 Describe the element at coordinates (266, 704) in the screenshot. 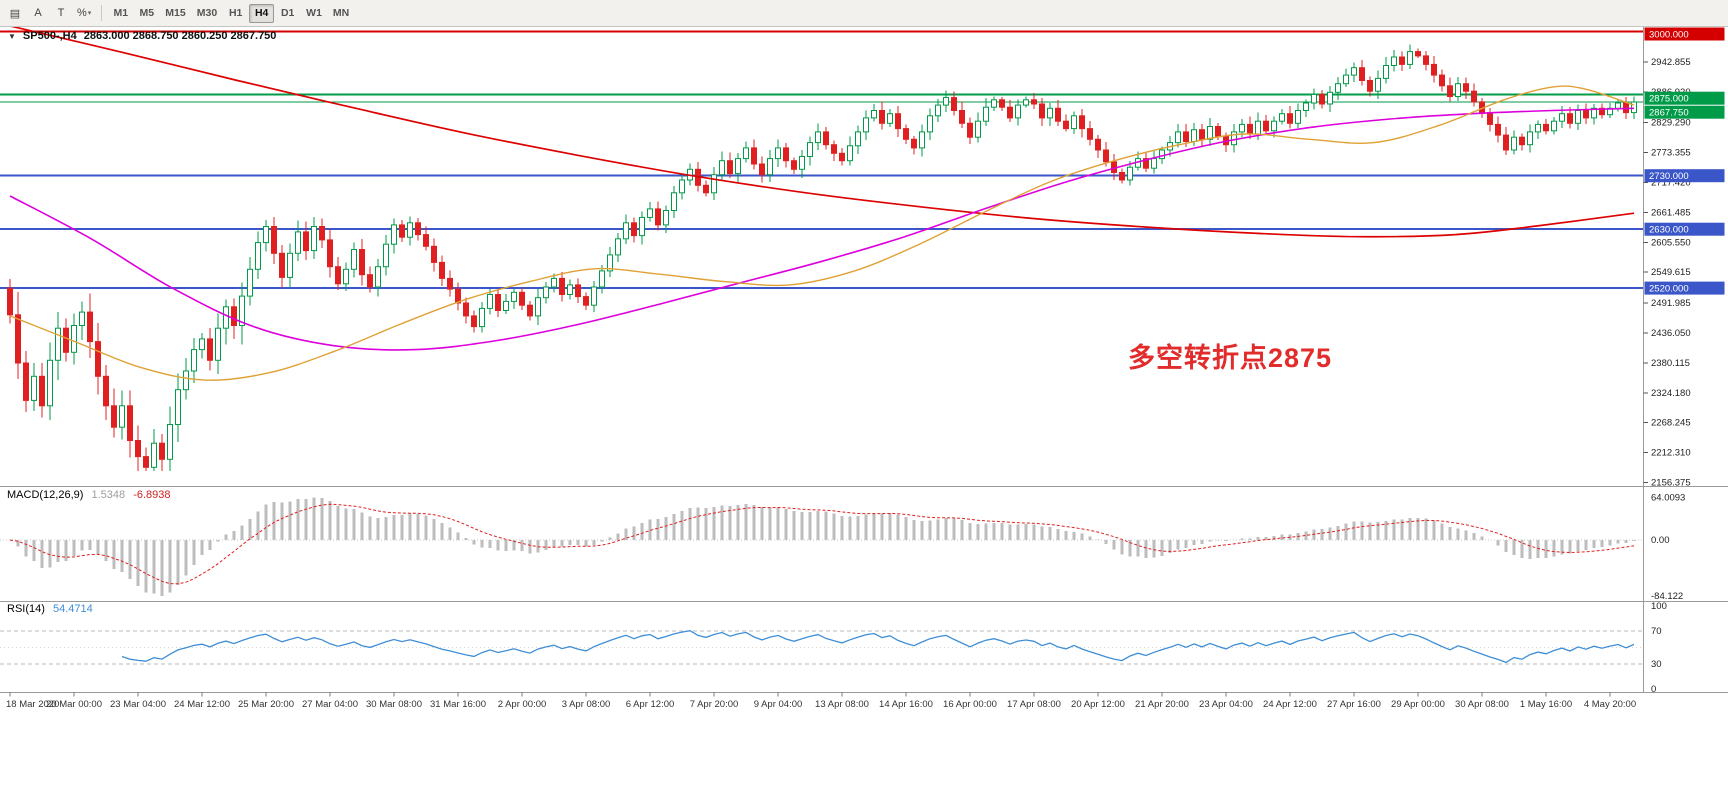

I see `time-label: 25 Mar 20:00` at that location.